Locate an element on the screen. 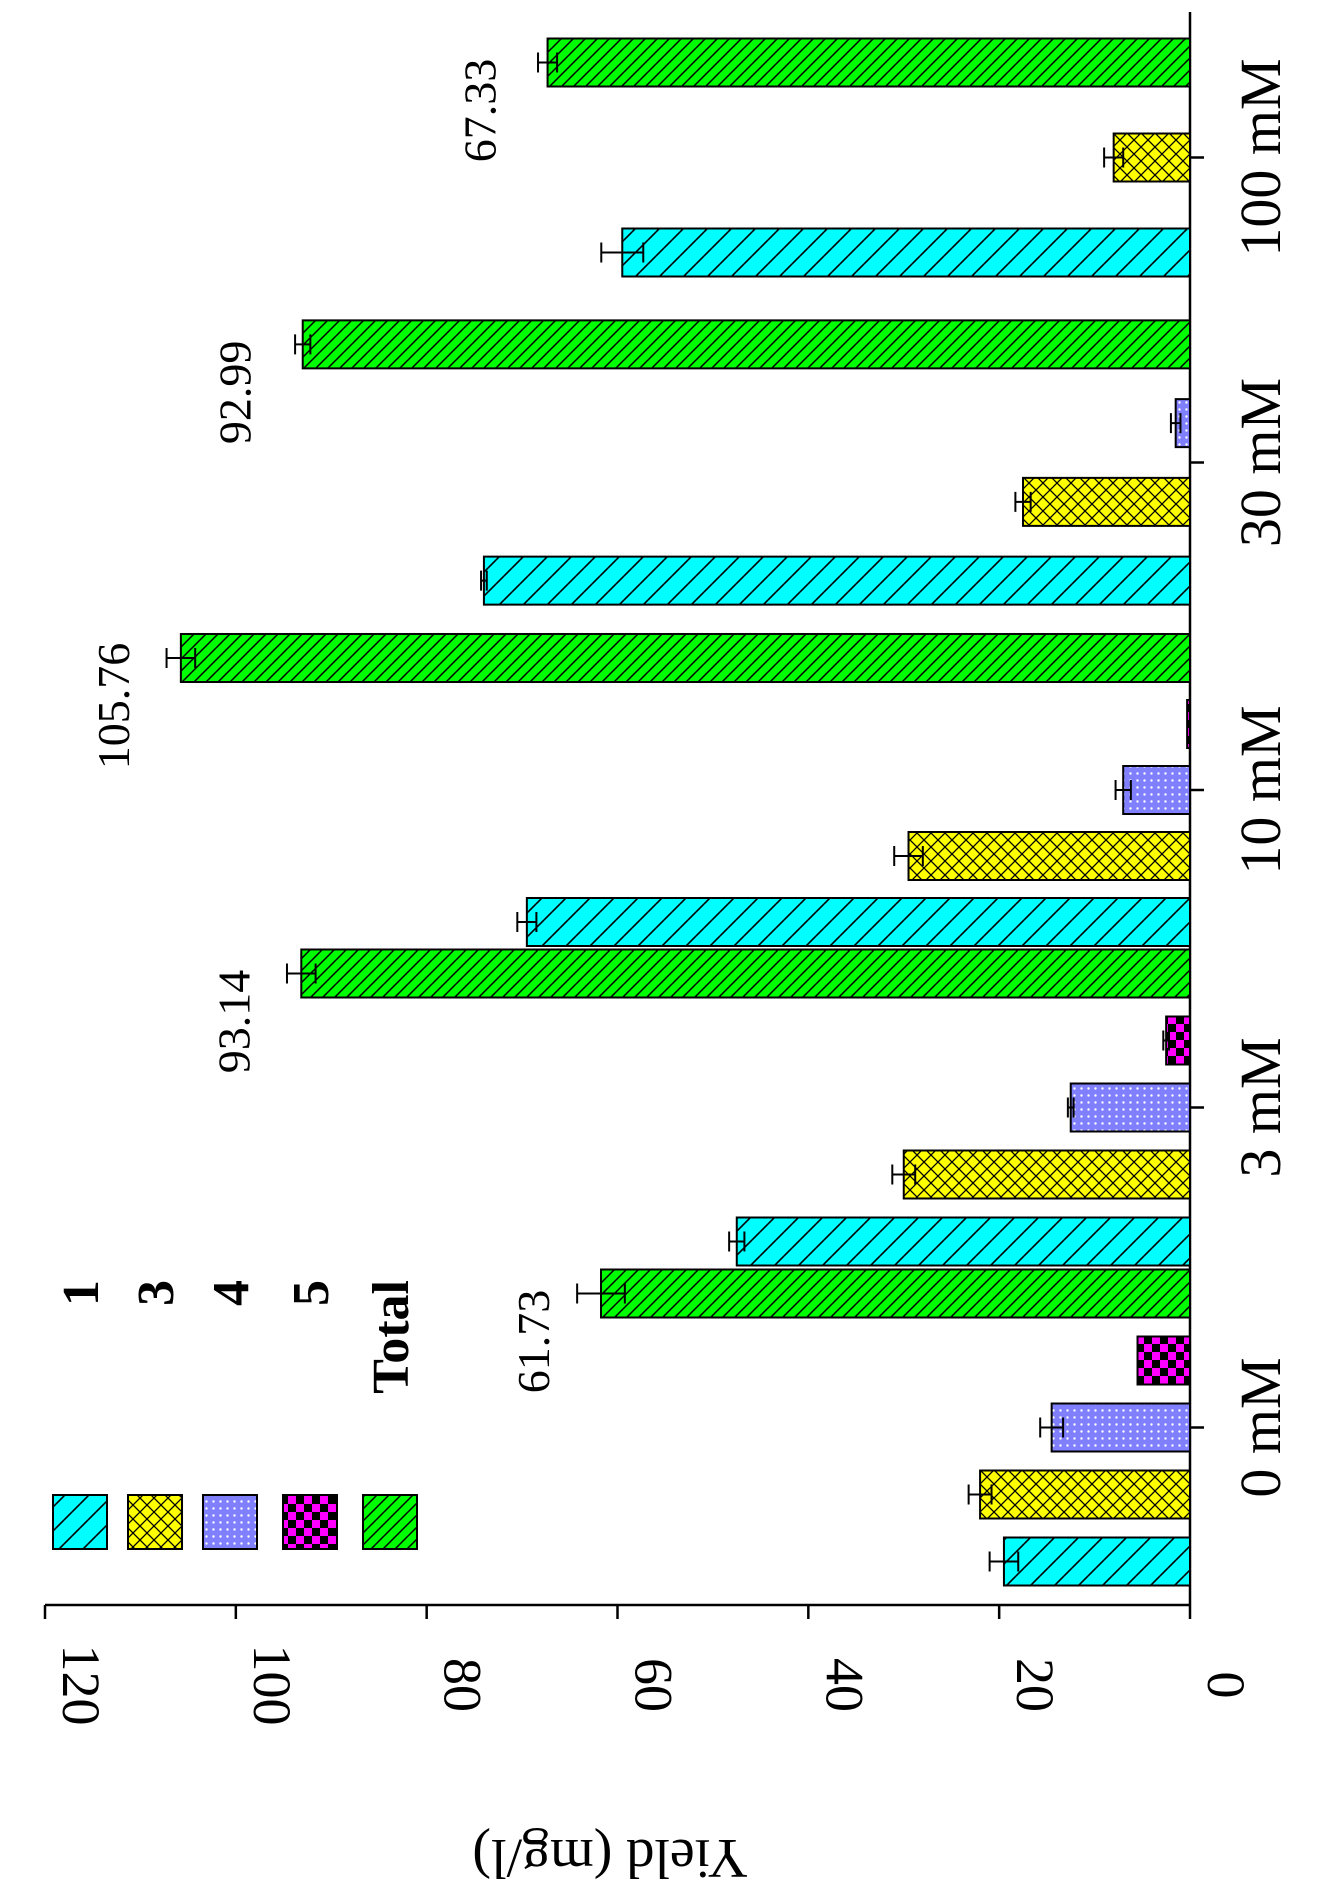 This screenshot has width=1322, height=1898. total-value-label: 105.76 is located at coordinates (113, 706).